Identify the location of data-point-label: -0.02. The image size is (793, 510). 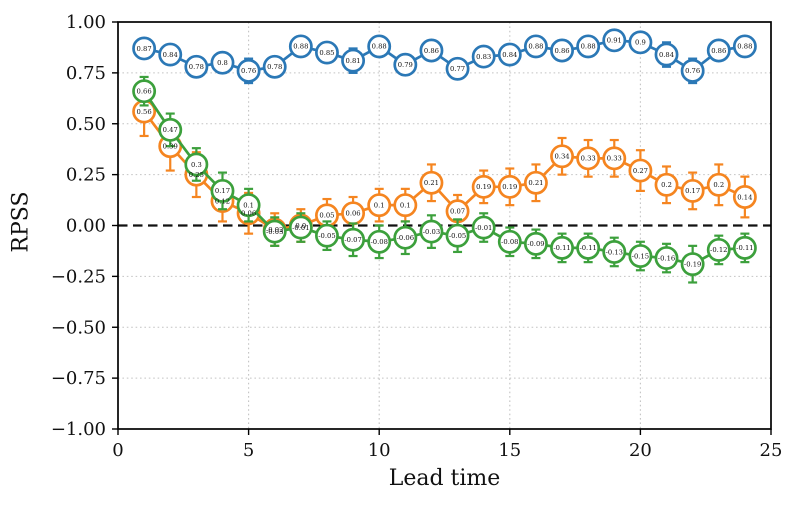
(274, 230).